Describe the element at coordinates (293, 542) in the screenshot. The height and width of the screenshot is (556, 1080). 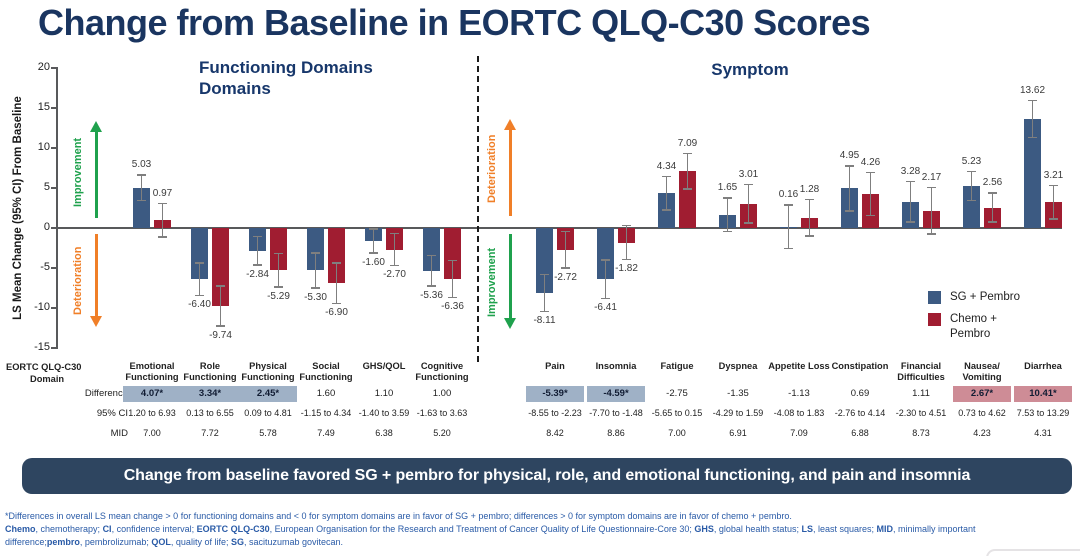
I see `footnote-text: , sacituzumab govitecan.` at that location.